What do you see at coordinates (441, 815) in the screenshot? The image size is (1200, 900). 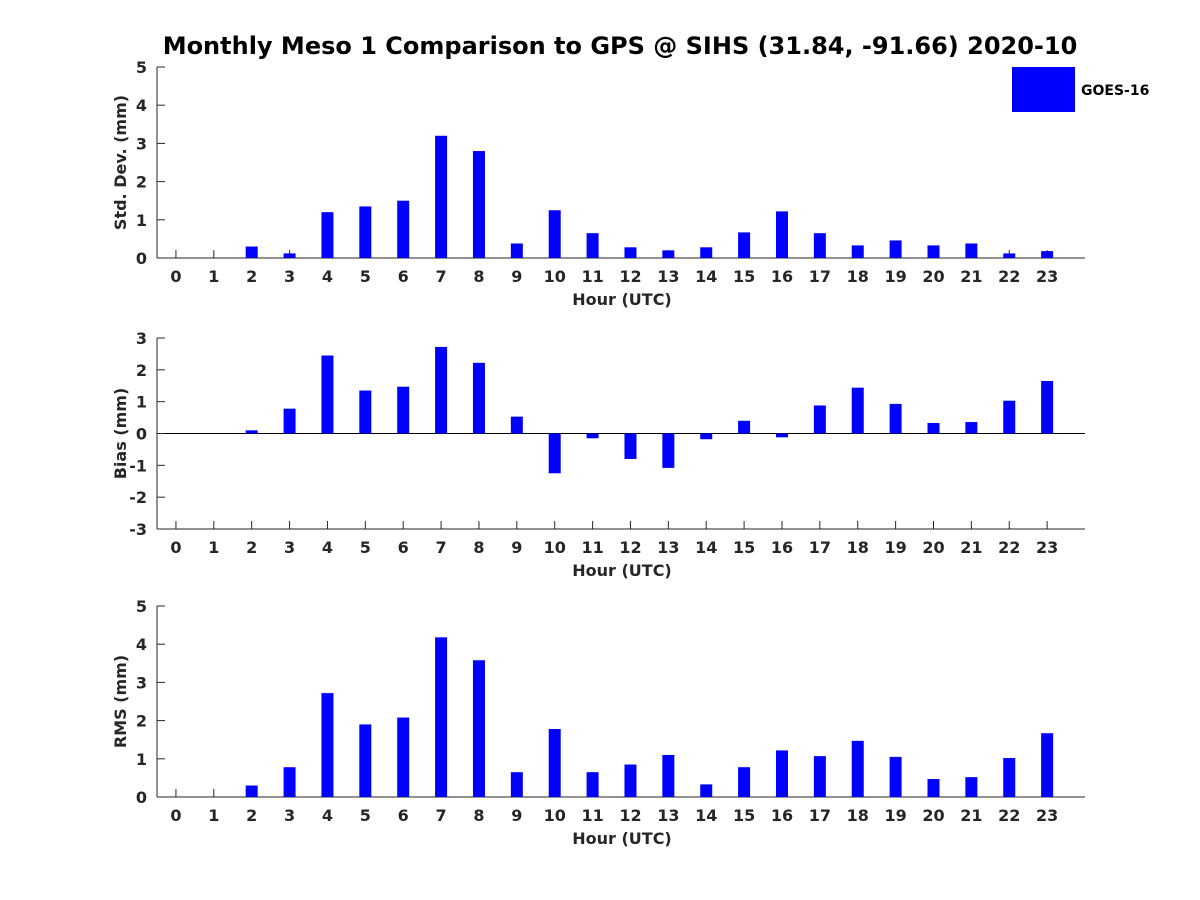 I see `rms-x-tick-label: 7` at bounding box center [441, 815].